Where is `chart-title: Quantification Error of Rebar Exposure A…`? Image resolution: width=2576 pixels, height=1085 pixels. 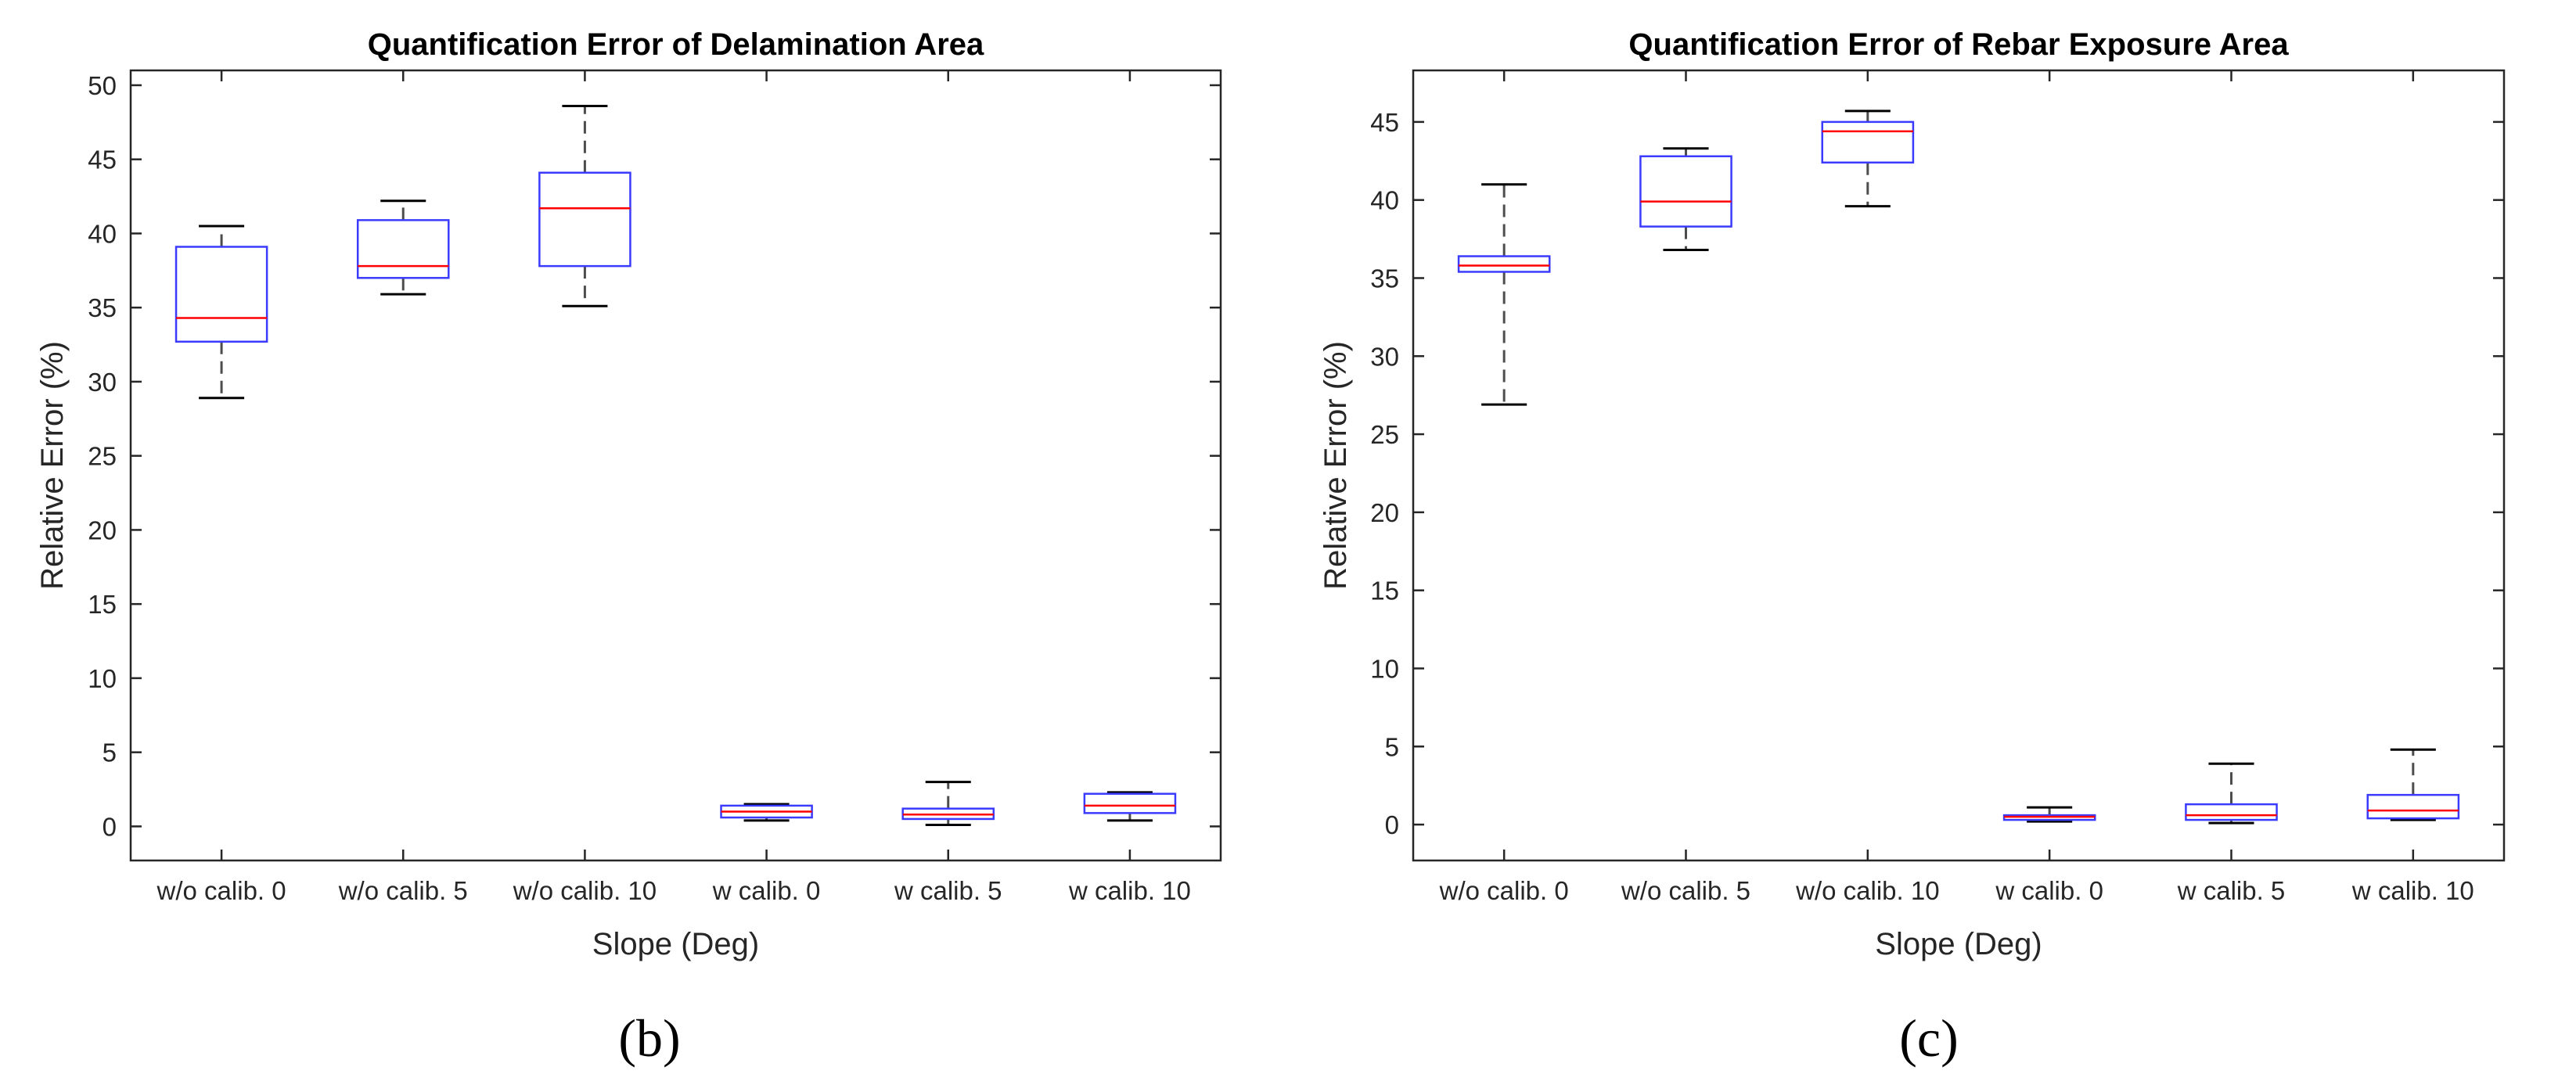
chart-title: Quantification Error of Rebar Exposure A… is located at coordinates (1959, 44).